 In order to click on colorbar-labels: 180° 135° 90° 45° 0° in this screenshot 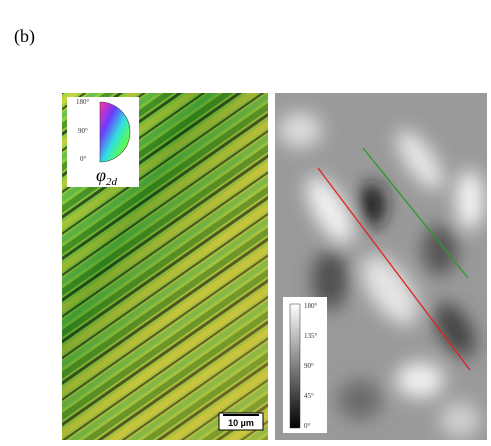, I will do `click(311, 366)`.